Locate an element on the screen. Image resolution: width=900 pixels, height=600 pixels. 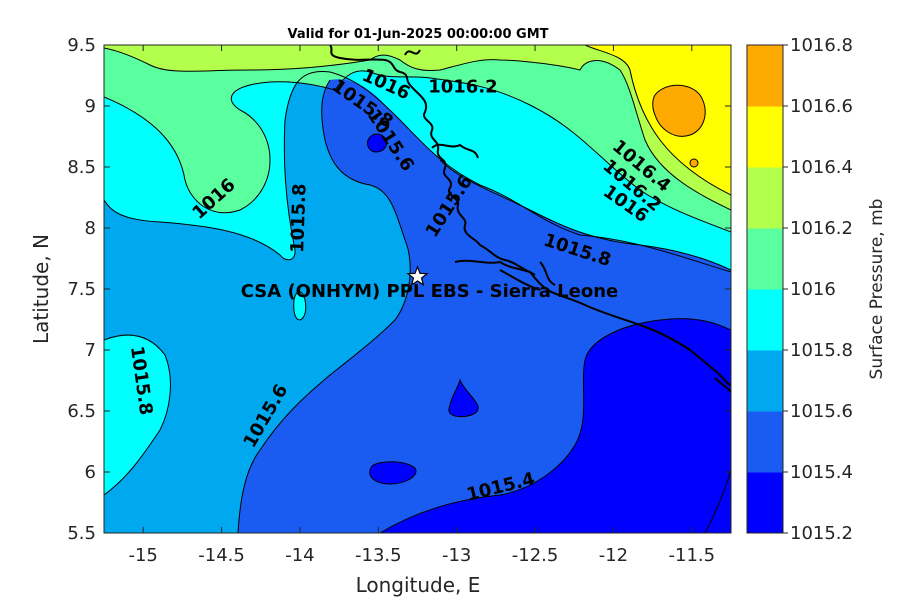
colorbar-tick-label: 1016.2 is located at coordinates (821, 228).